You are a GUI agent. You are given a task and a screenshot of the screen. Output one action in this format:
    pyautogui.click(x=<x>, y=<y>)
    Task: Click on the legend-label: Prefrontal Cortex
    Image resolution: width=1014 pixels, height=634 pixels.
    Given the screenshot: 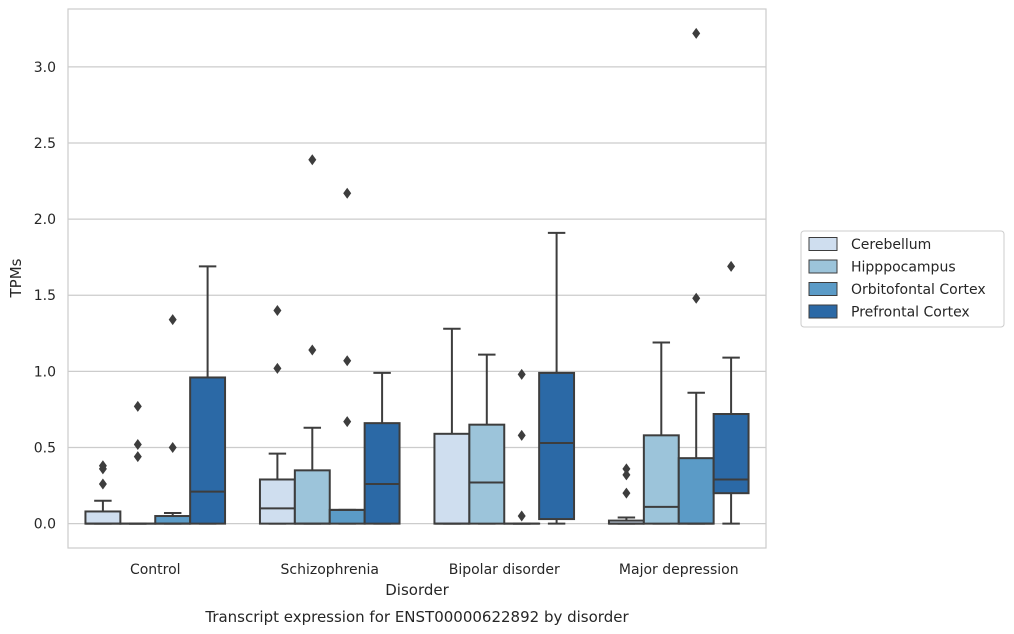 What is the action you would take?
    pyautogui.click(x=910, y=313)
    